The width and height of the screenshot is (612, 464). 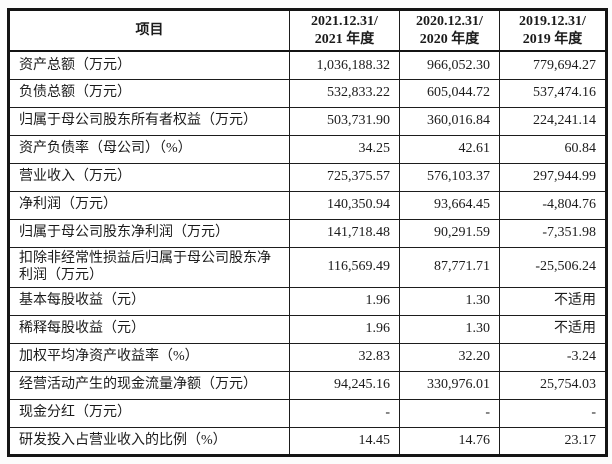 What do you see at coordinates (344, 177) in the screenshot?
I see `row-value-2021: 725,375.57` at bounding box center [344, 177].